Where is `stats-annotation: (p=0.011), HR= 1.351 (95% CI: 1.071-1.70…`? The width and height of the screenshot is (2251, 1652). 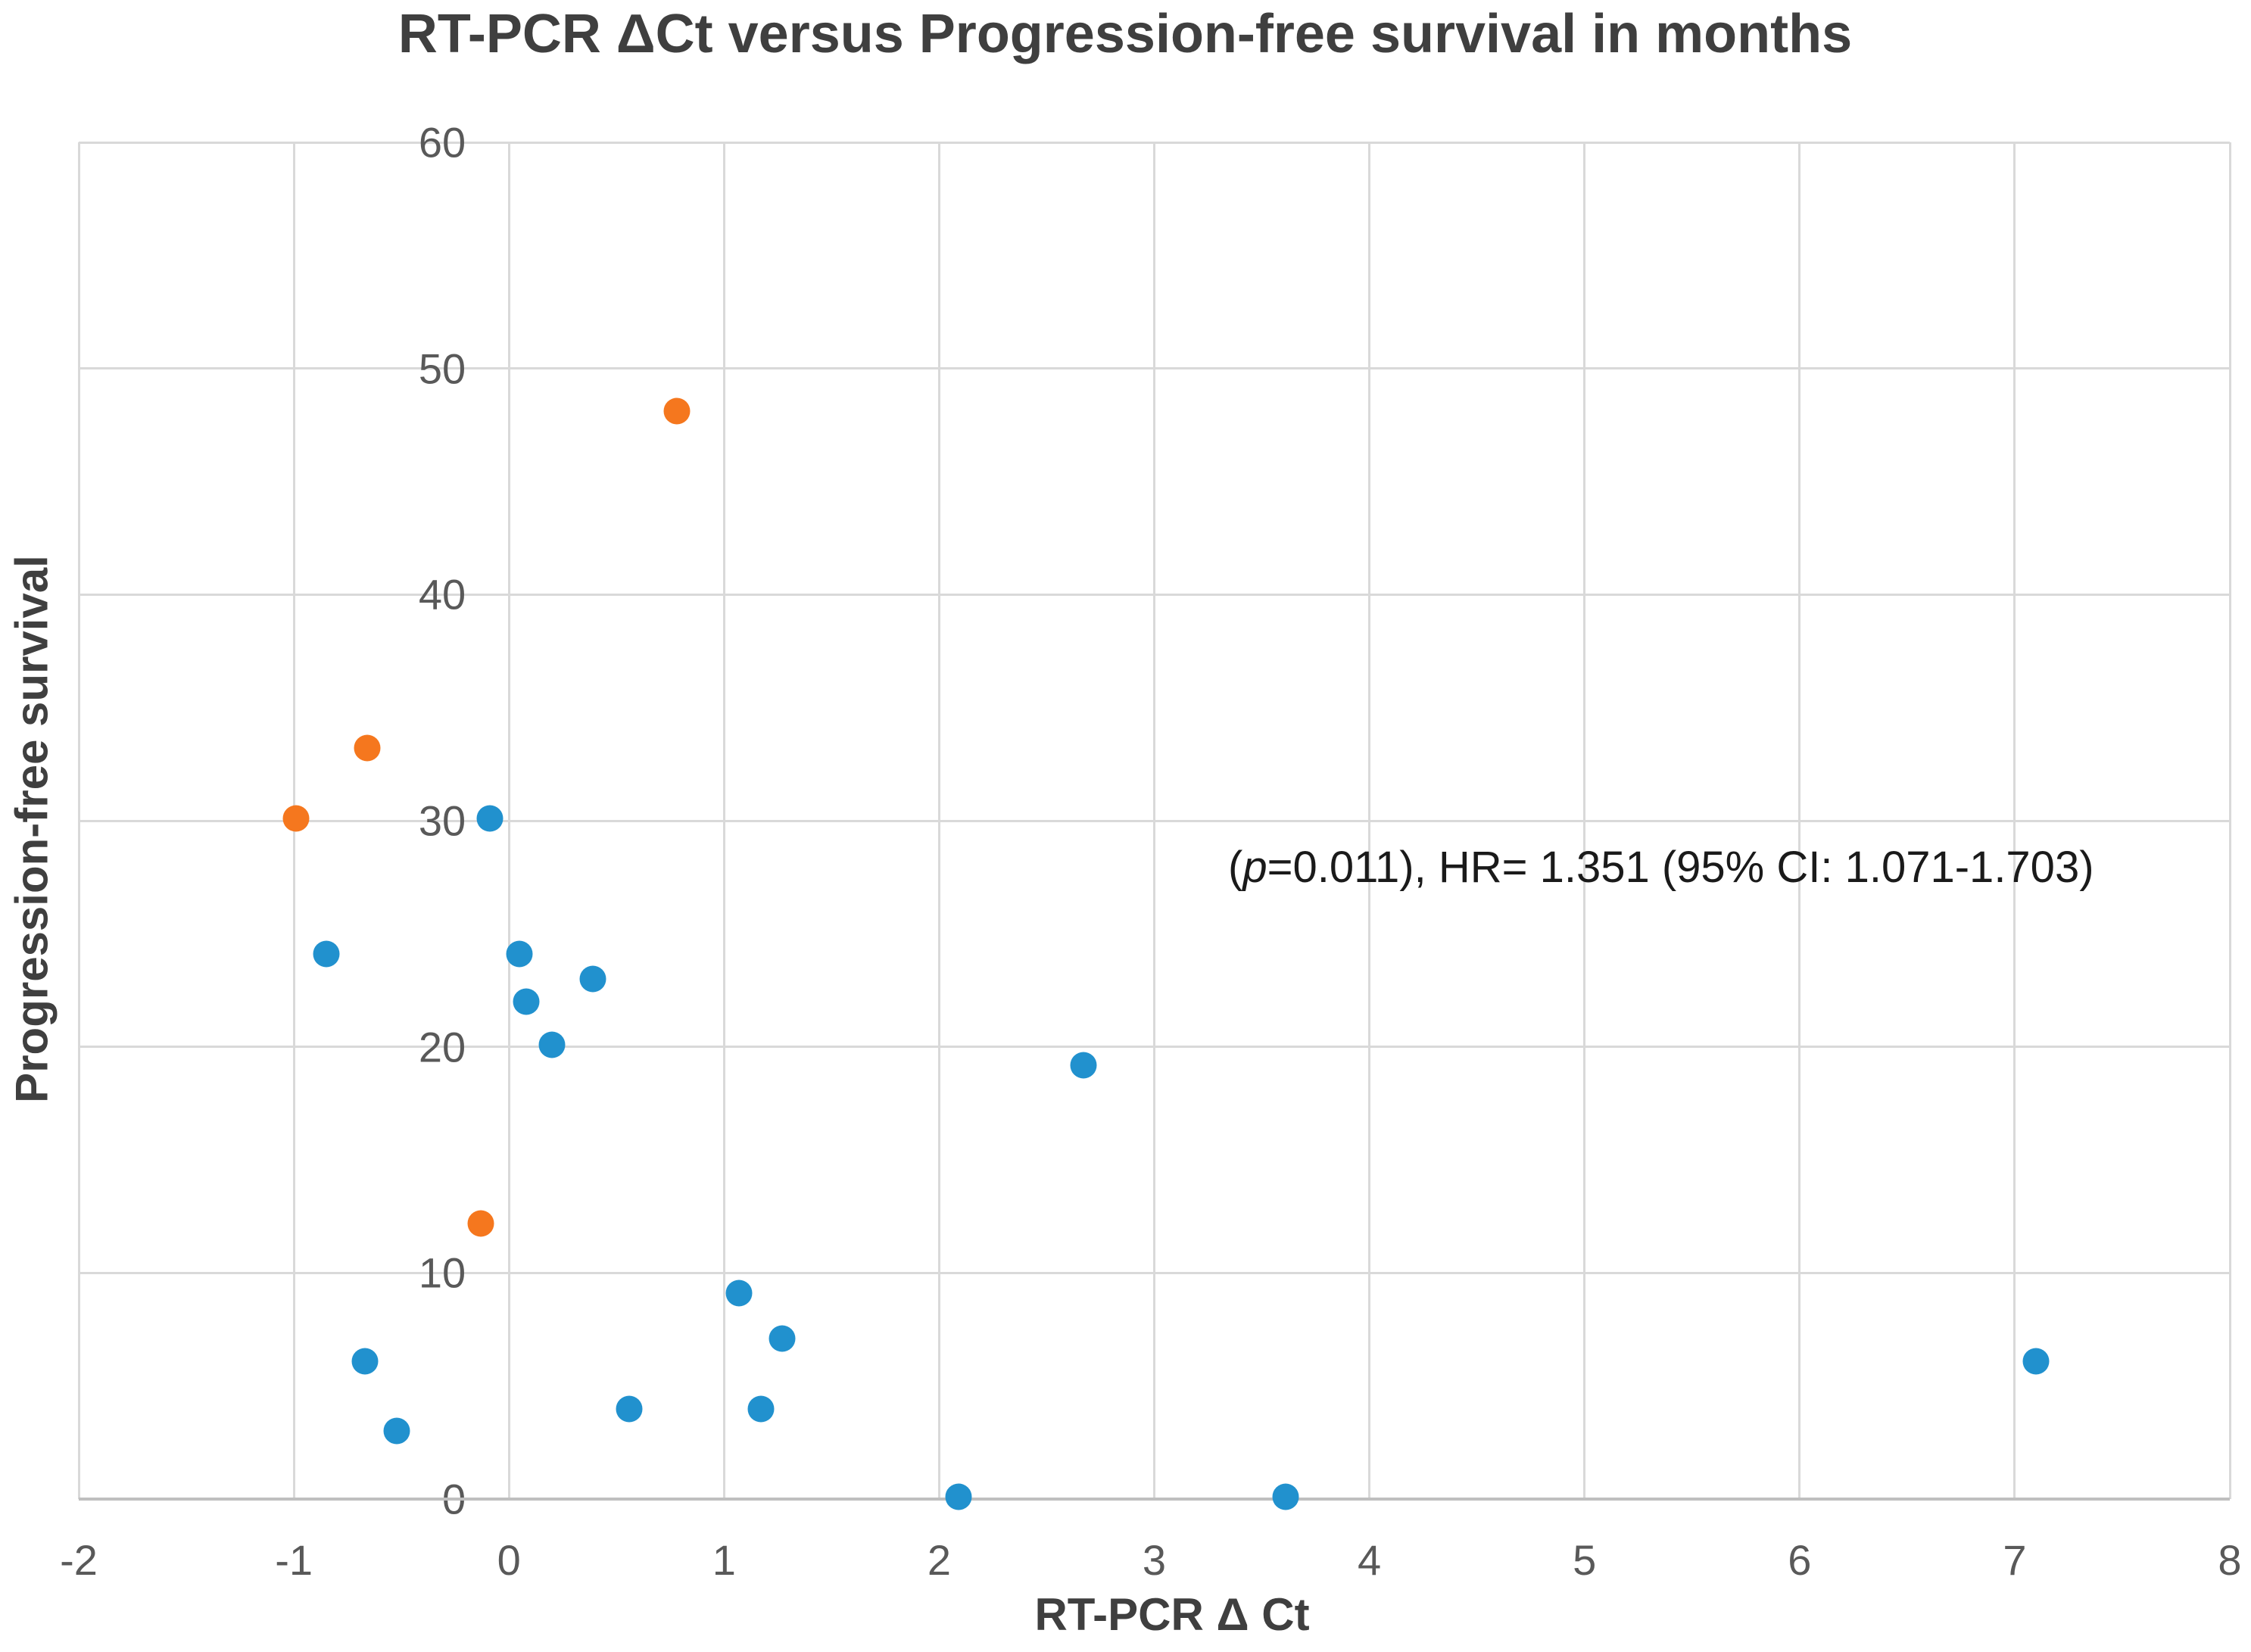 stats-annotation: (p=0.011), HR= 1.351 (95% CI: 1.071-1.70… is located at coordinates (1661, 867).